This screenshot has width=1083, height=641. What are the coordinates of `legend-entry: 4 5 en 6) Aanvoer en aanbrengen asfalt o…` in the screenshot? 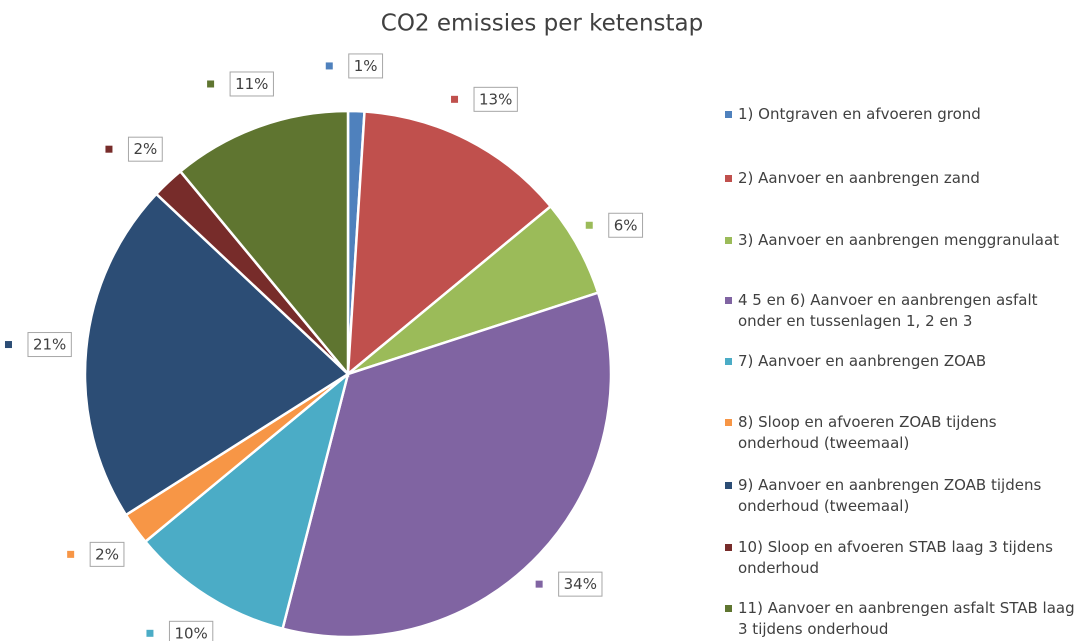 It's located at (900, 311).